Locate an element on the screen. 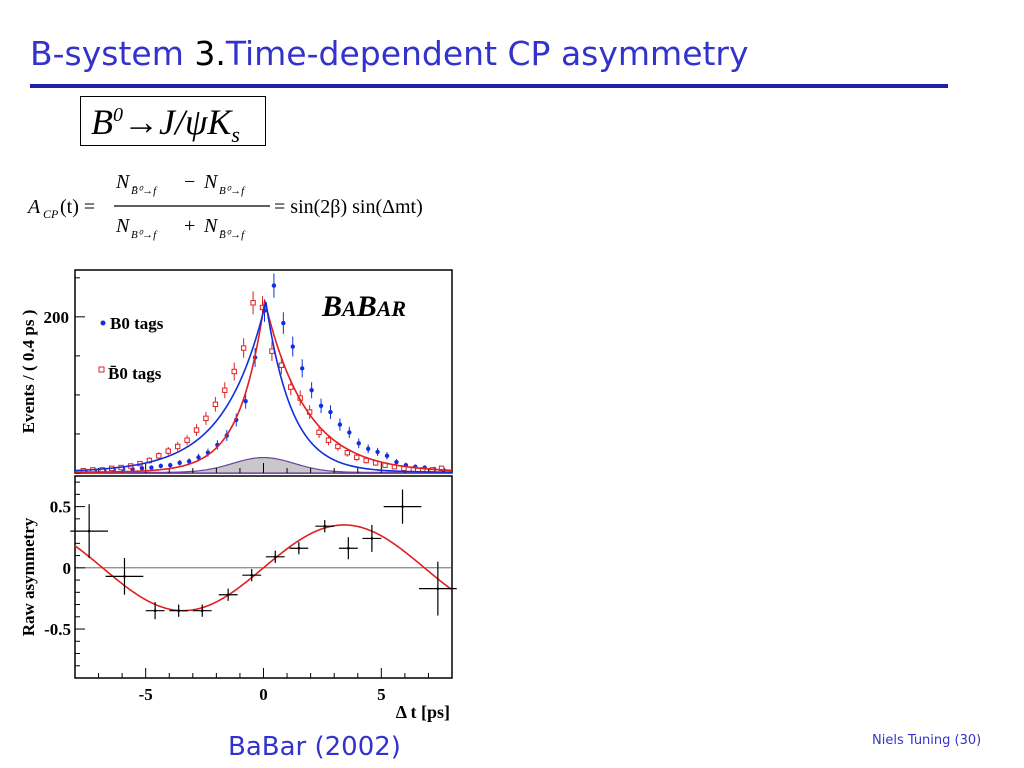  legend-marker-b0bar is located at coordinates (101, 369).